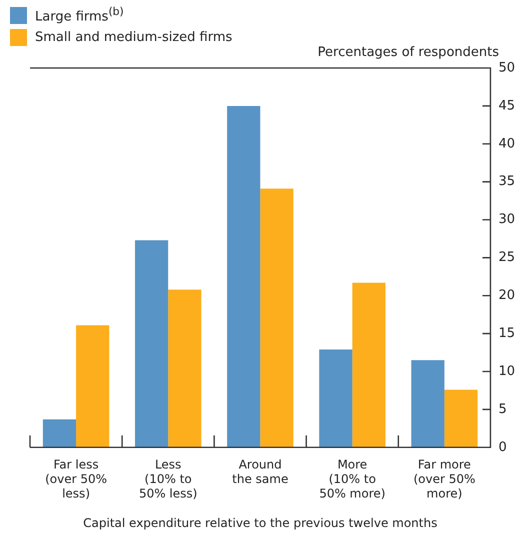 Image resolution: width=527 pixels, height=541 pixels. I want to click on x-tick-label: Far more (over 50% more), so click(444, 479).